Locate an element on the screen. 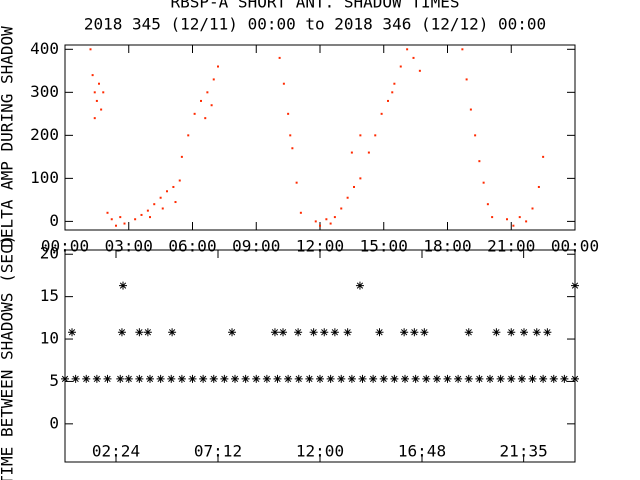 The image size is (640, 480). y-tick-label: 100 is located at coordinates (44, 177).